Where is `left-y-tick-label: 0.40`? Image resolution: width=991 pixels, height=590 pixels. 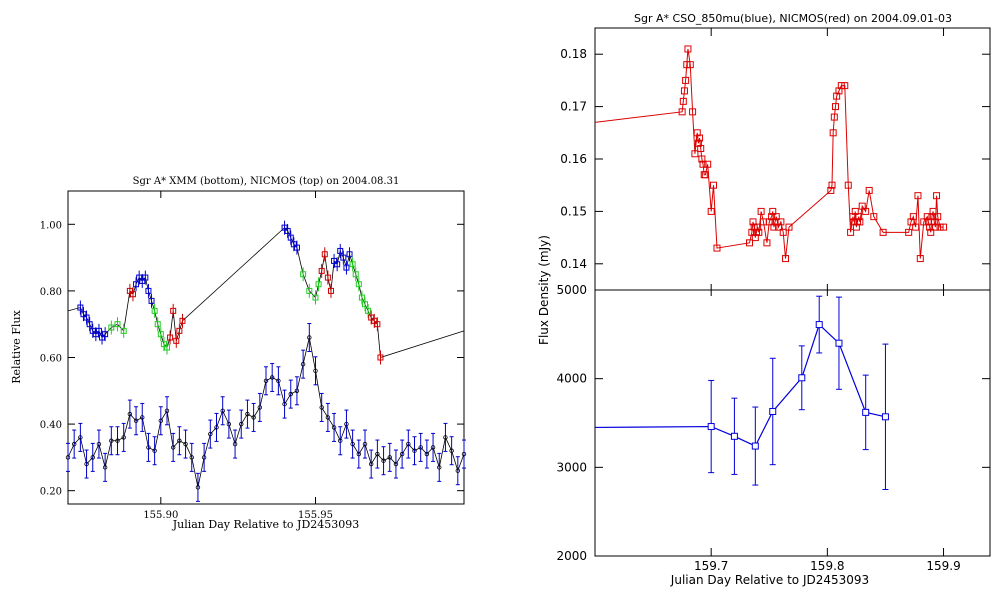 left-y-tick-label: 0.40 is located at coordinates (51, 425).